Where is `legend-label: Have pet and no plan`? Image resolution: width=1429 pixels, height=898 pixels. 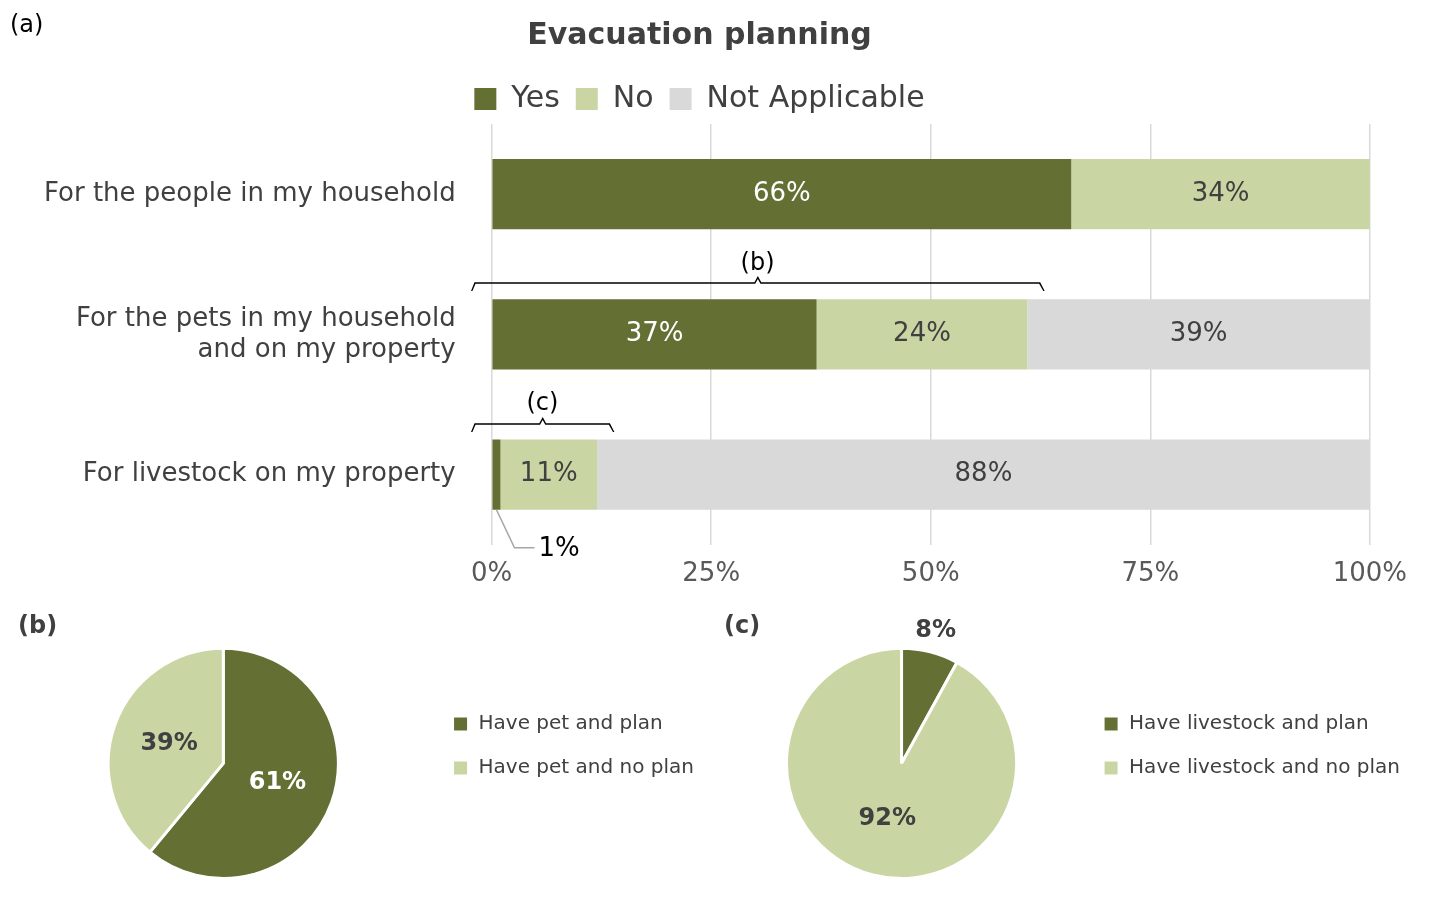 legend-label: Have pet and no plan is located at coordinates (586, 766).